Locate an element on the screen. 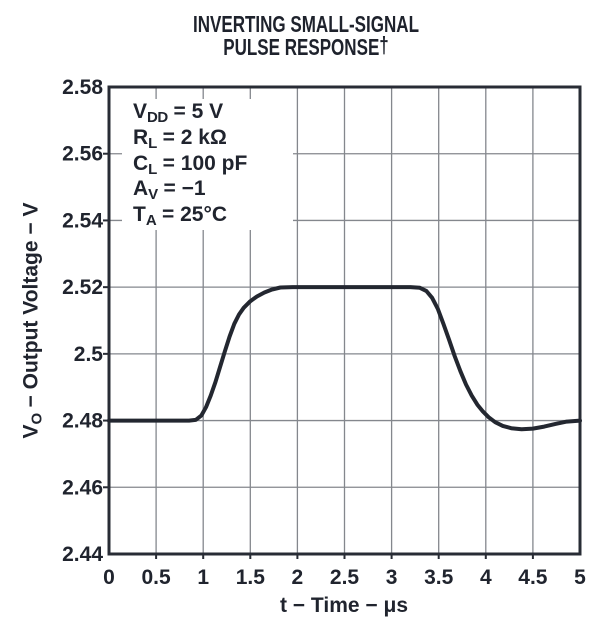  dagger-footnote-mark: † is located at coordinates (384, 45).